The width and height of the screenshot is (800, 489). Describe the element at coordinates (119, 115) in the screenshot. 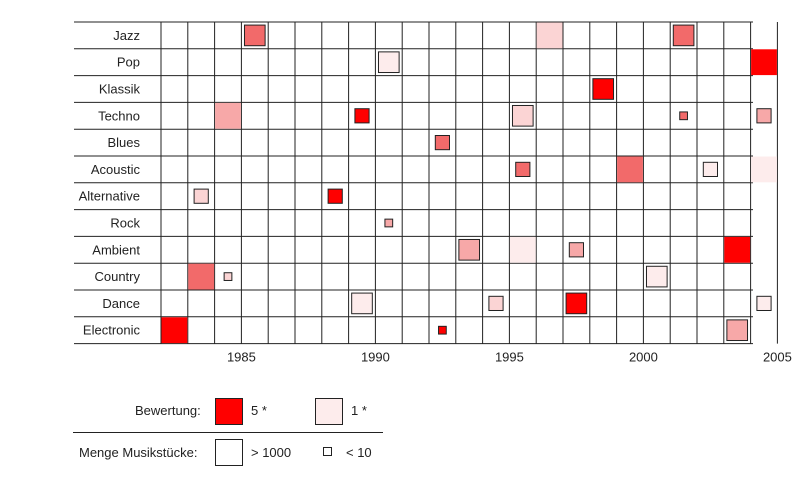

I see `row-label: Techno` at that location.